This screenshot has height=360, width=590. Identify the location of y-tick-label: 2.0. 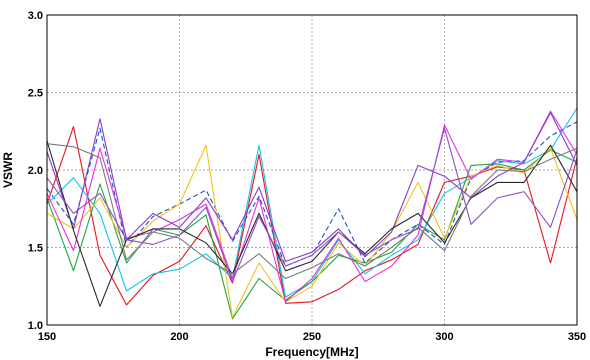
(35, 171).